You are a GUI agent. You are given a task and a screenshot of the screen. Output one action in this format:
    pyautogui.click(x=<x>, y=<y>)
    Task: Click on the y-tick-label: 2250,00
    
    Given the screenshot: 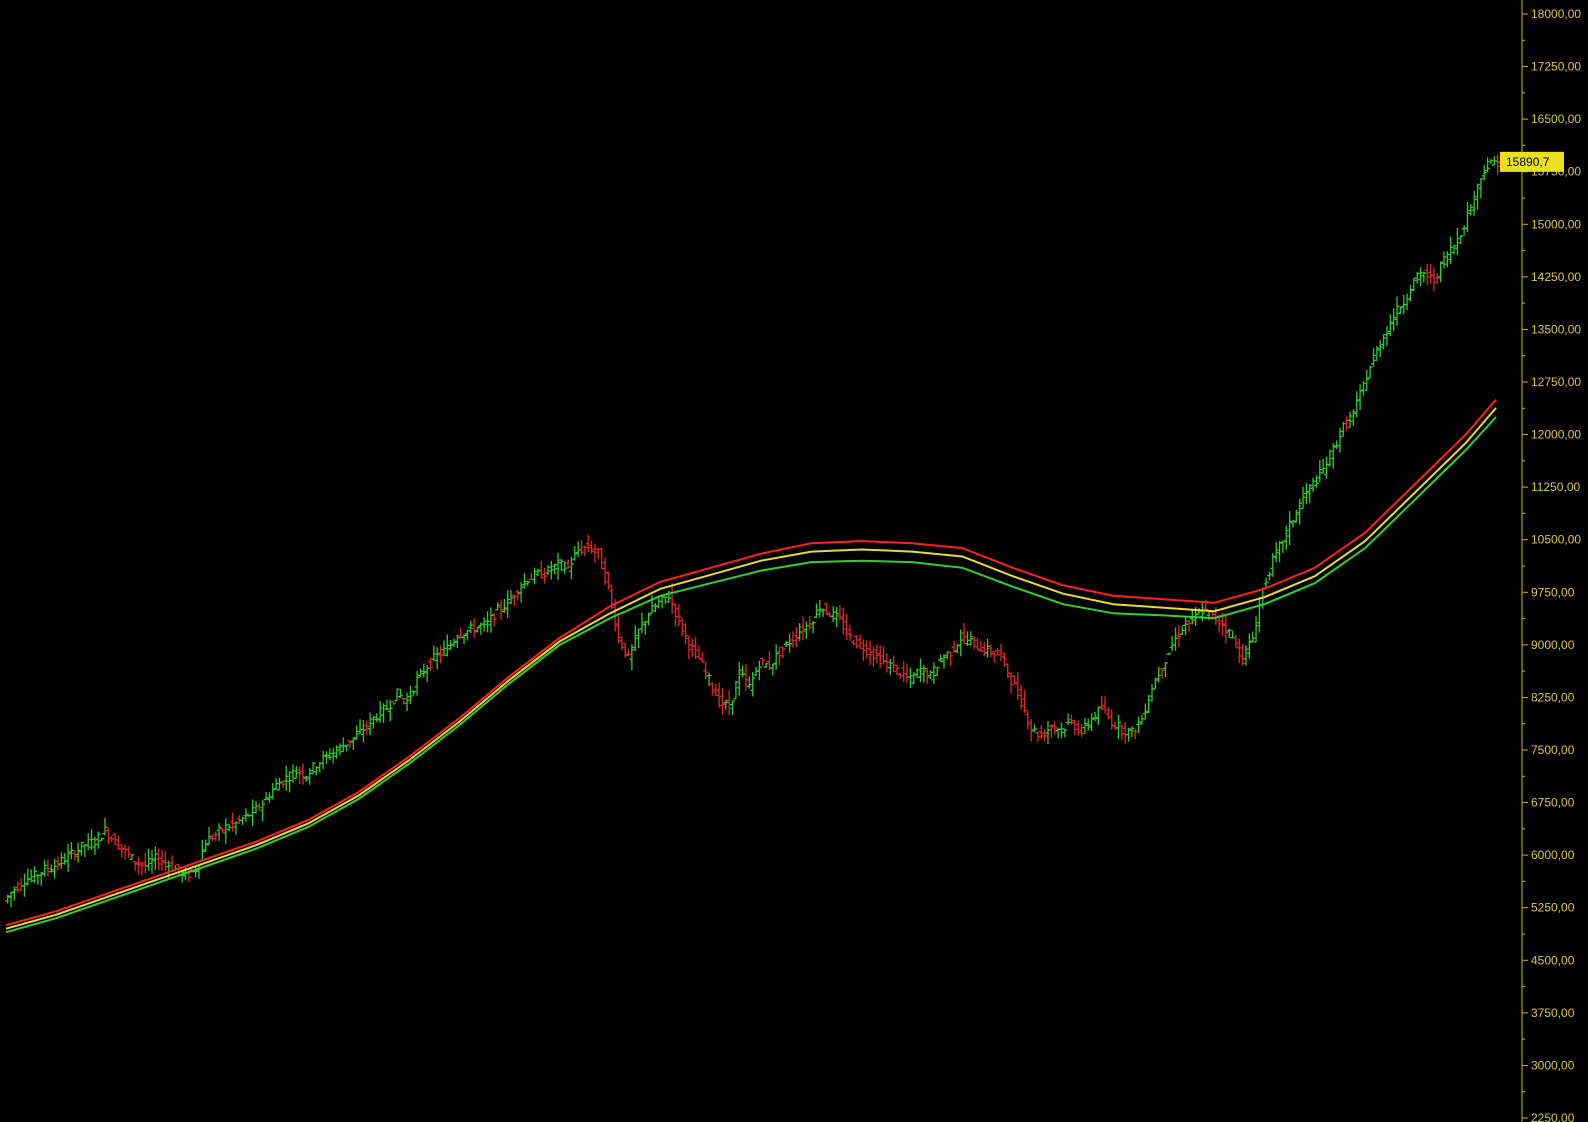 What is the action you would take?
    pyautogui.click(x=1553, y=1116)
    